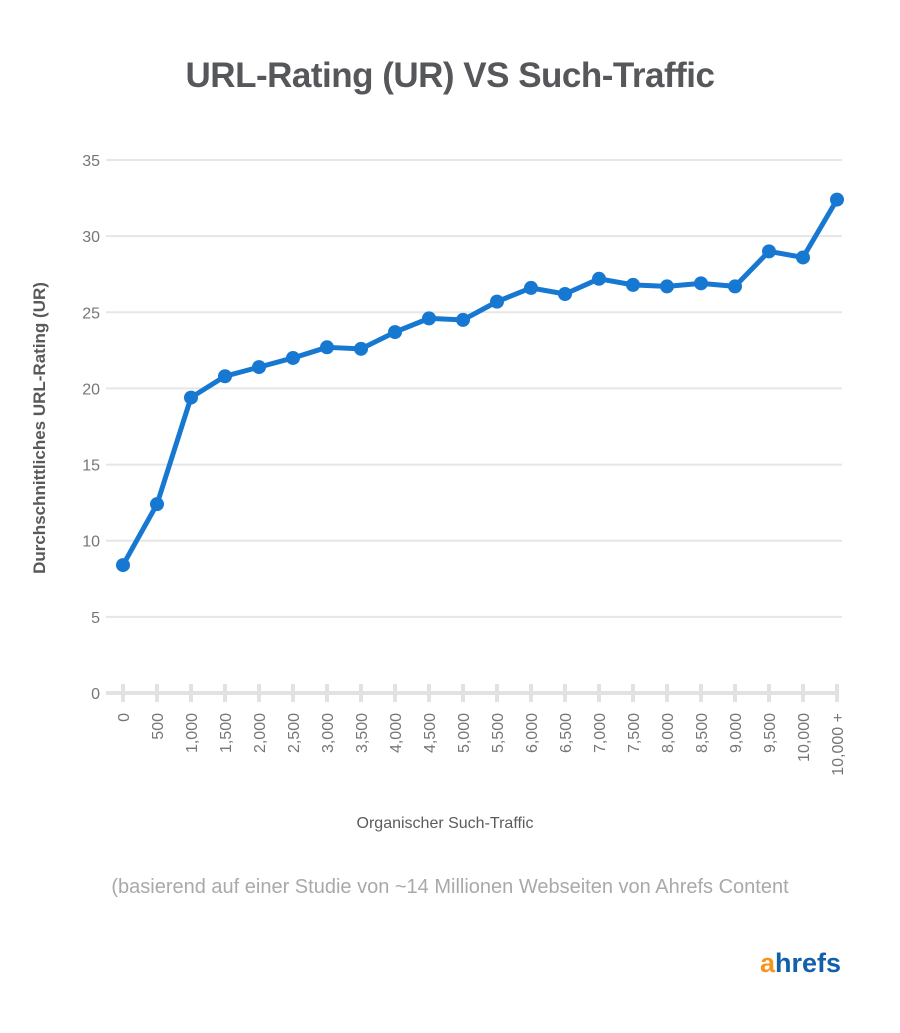 Image resolution: width=900 pixels, height=1033 pixels. I want to click on y-tick-label-30: 30, so click(91, 237).